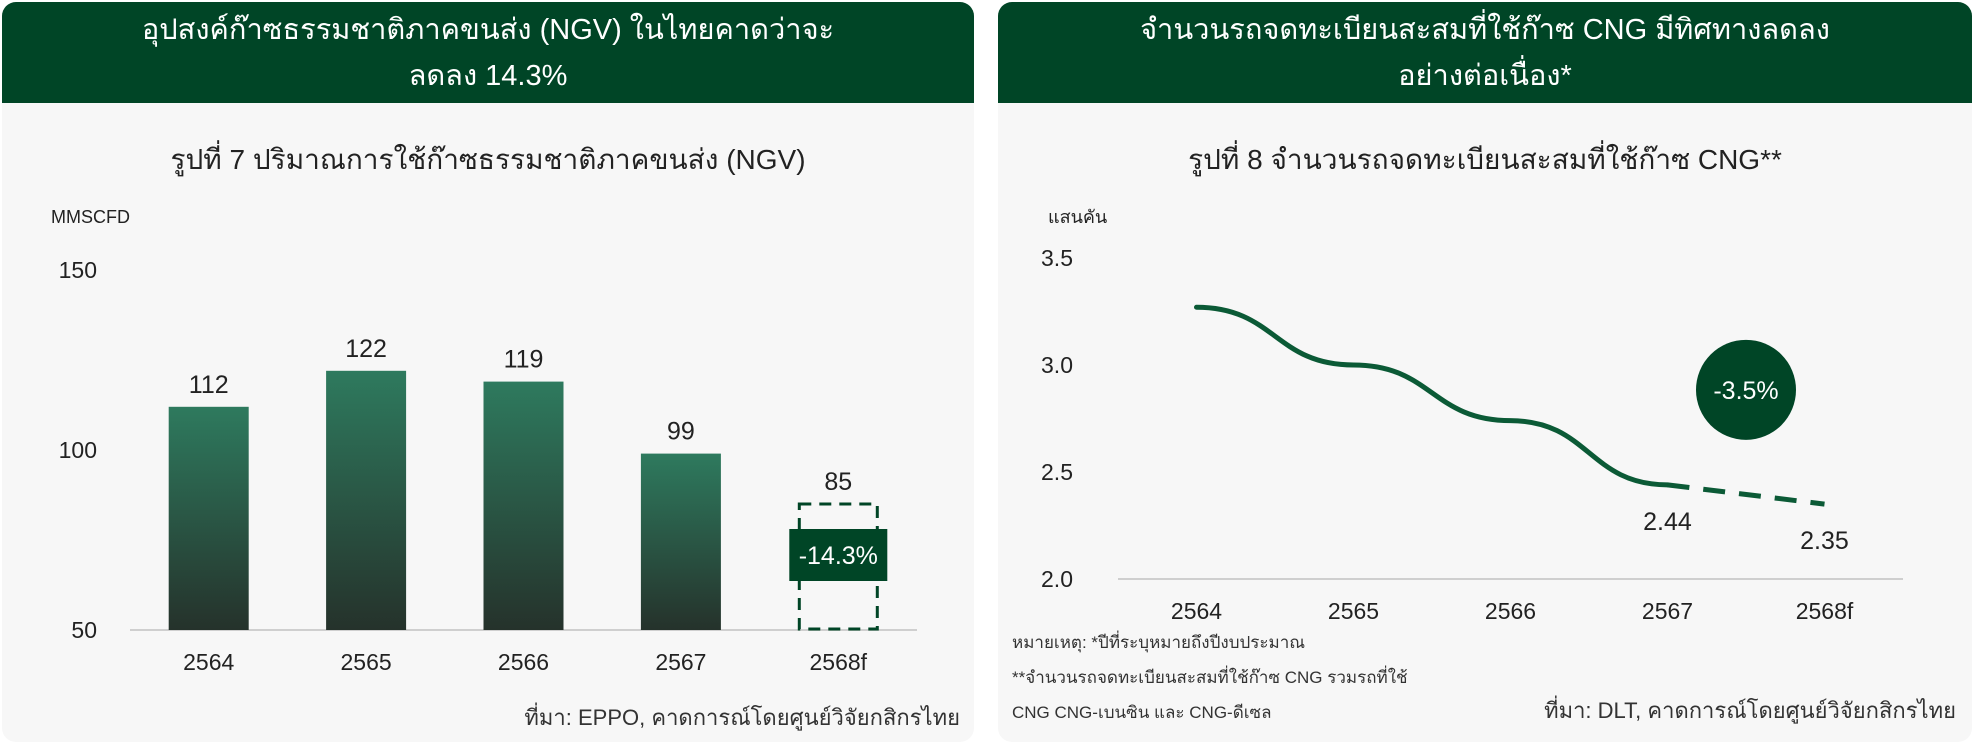 The width and height of the screenshot is (1974, 747). I want to click on bar-chart-y-unit: MMSCFD, so click(90, 217).